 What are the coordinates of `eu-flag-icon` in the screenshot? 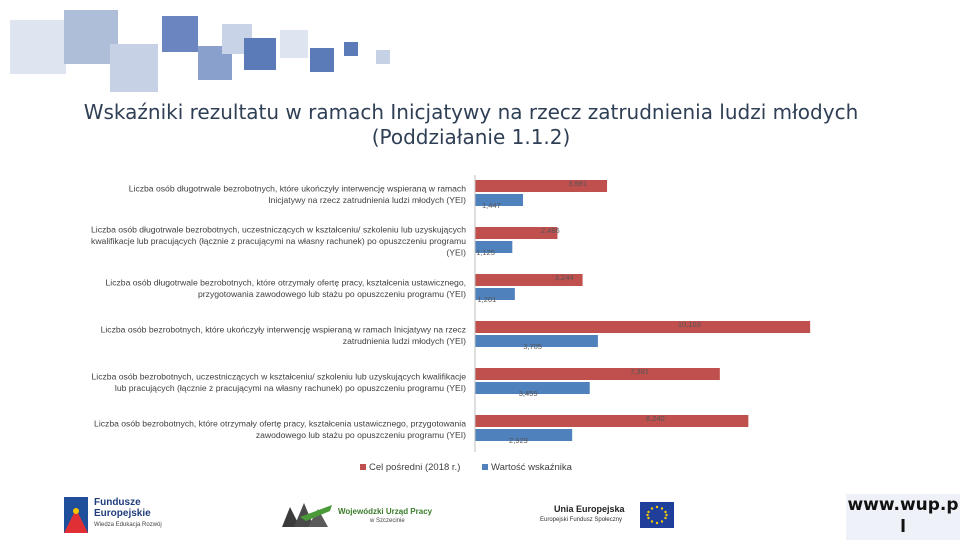 It's located at (657, 515).